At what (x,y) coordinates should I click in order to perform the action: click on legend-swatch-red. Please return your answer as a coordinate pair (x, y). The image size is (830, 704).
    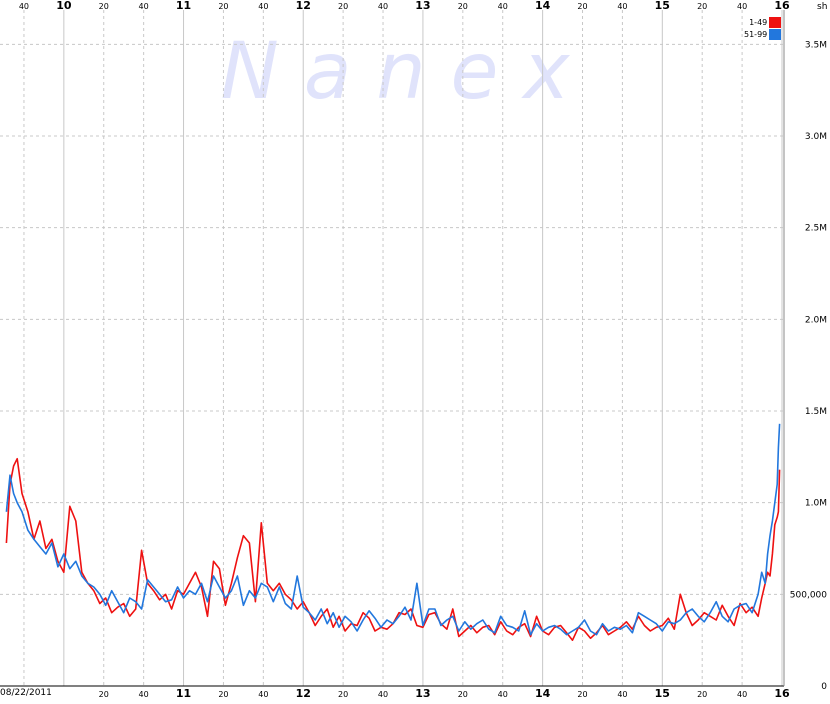
    Looking at the image, I should click on (775, 22).